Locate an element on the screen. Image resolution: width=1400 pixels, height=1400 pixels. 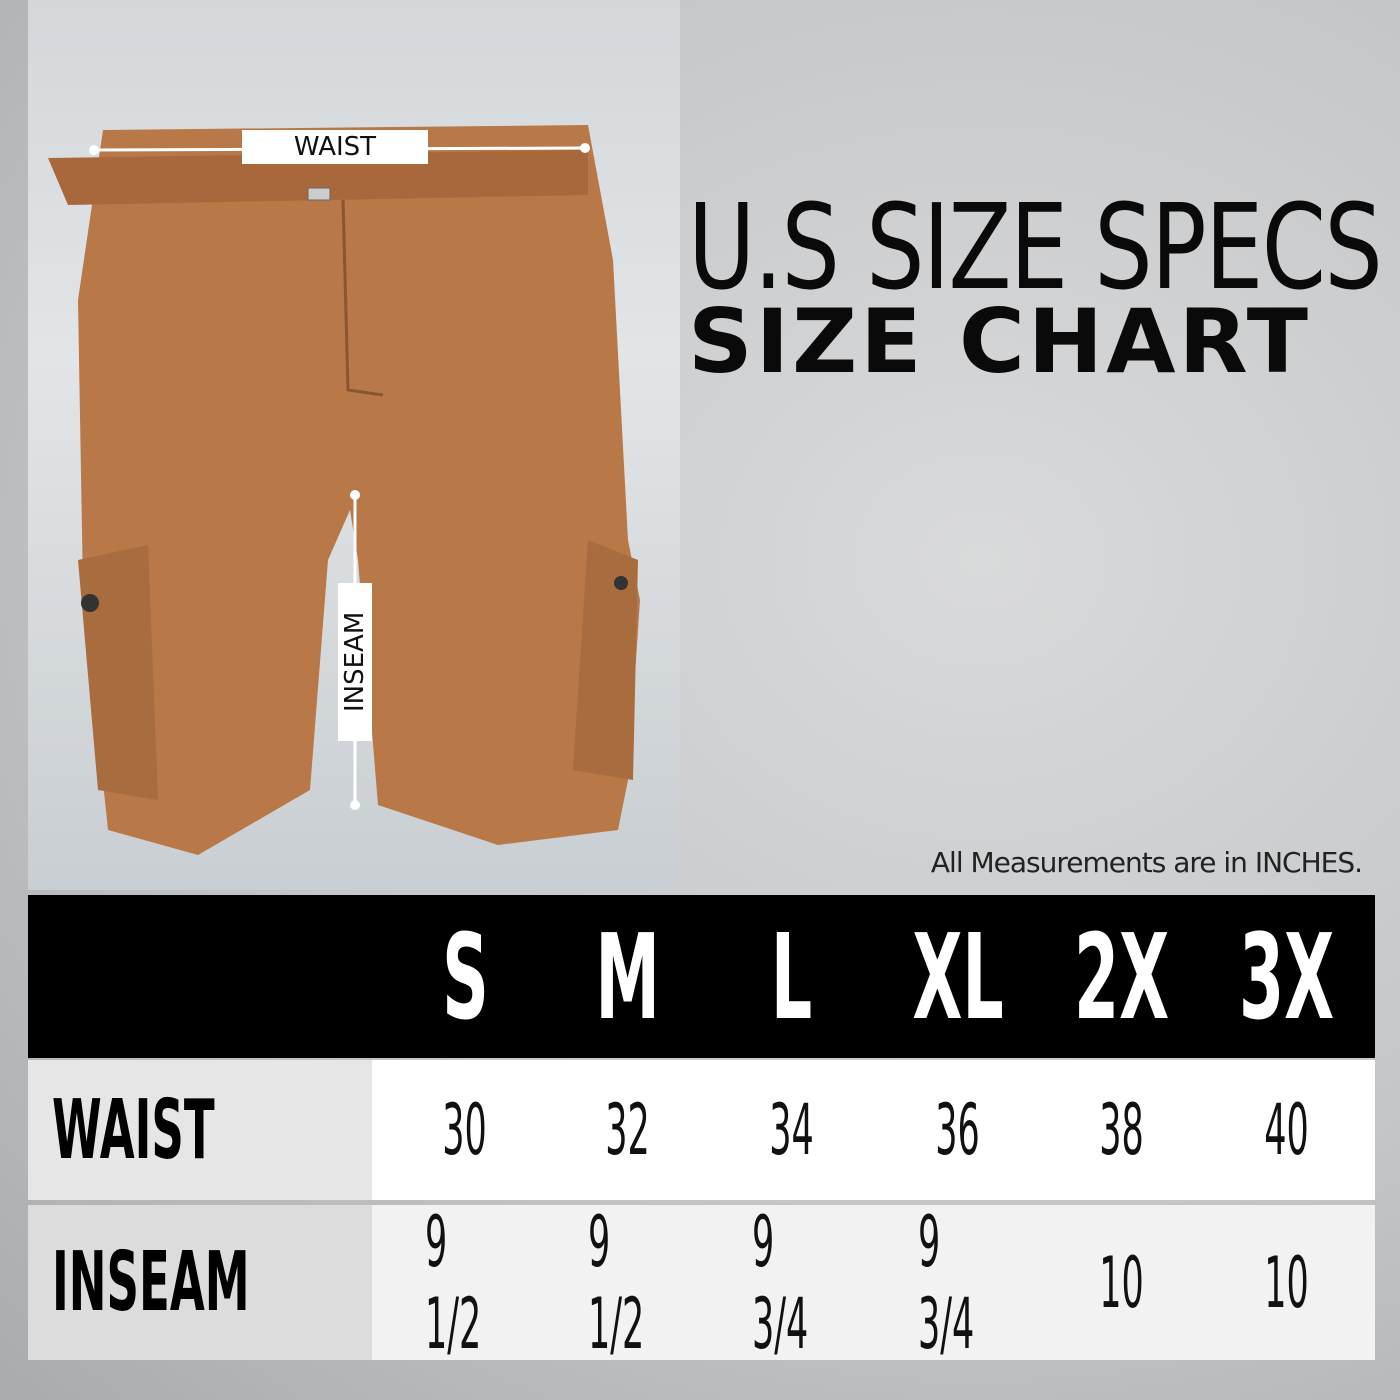
table-cell: 34 is located at coordinates (792, 1130).